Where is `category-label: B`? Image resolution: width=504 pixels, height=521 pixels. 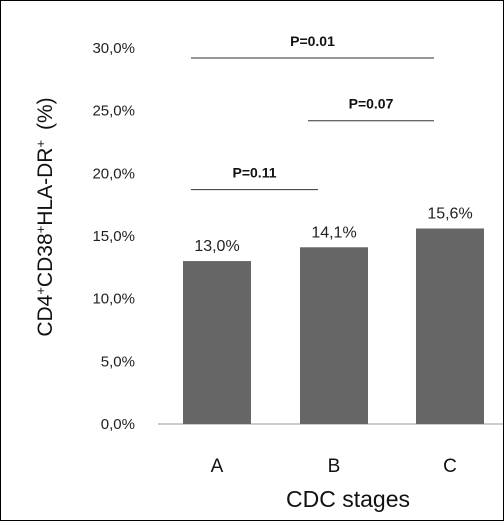
category-label: B is located at coordinates (334, 466).